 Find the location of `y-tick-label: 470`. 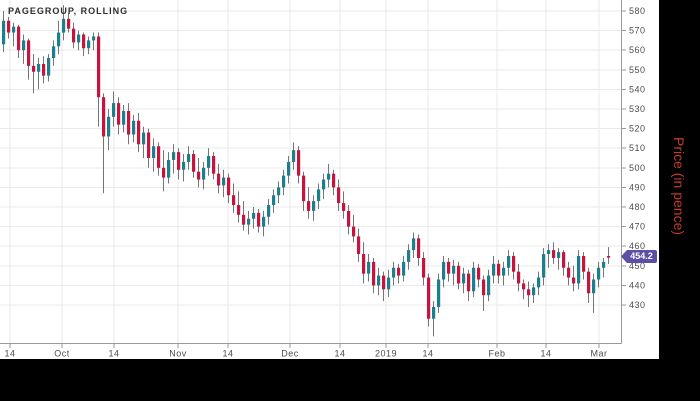

y-tick-label: 470 is located at coordinates (637, 227).